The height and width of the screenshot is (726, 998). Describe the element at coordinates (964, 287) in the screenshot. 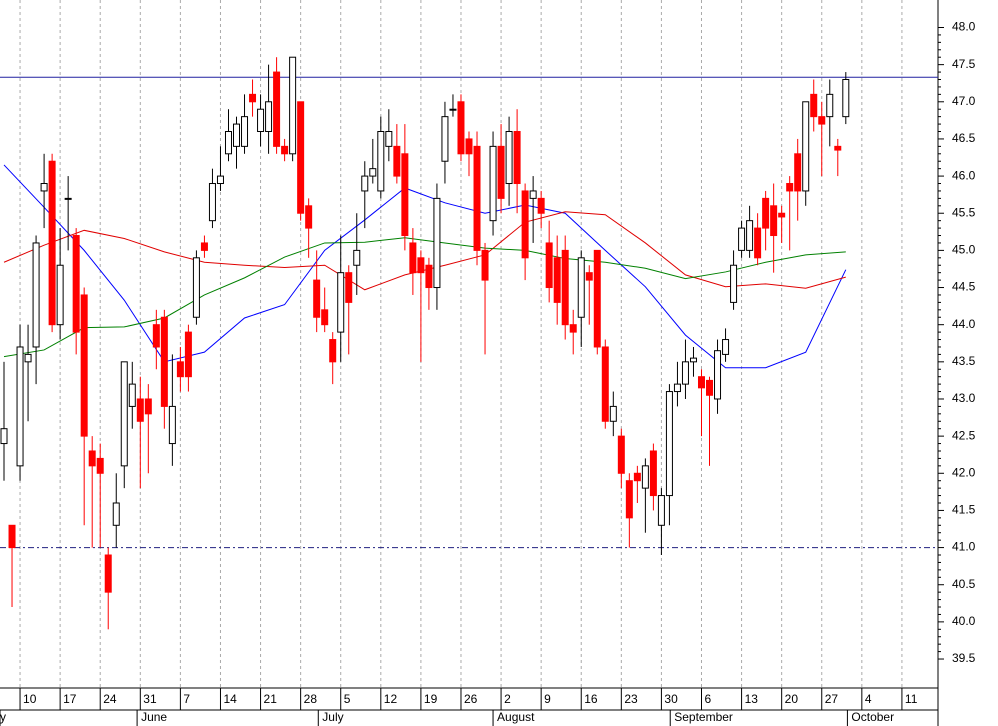

I see `y-tick-label: 44.5` at that location.